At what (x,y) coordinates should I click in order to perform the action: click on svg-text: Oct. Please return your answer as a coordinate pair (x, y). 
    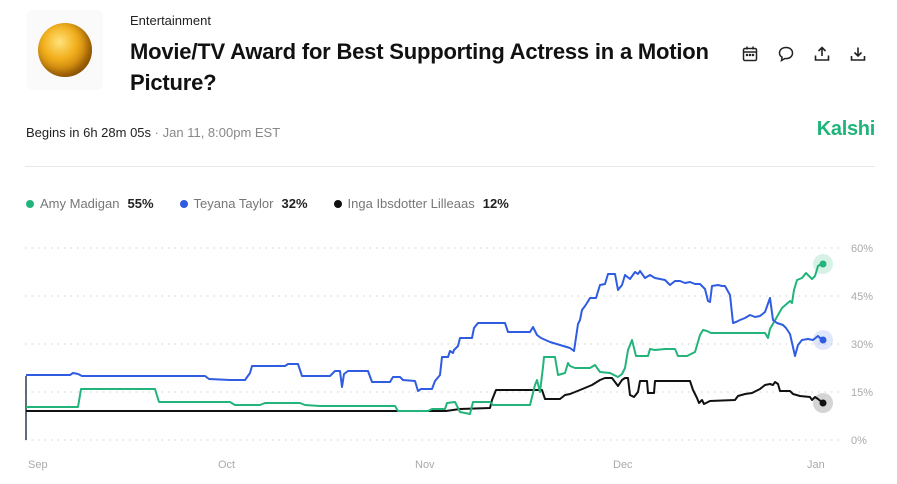
    Looking at the image, I should click on (226, 465).